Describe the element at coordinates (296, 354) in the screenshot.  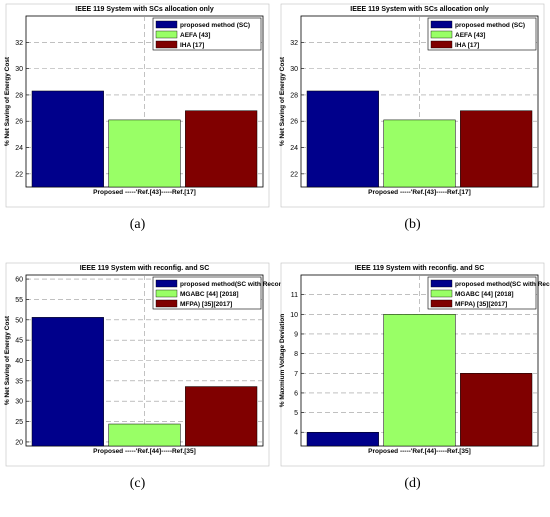
I see `y-tick-label: 8` at that location.